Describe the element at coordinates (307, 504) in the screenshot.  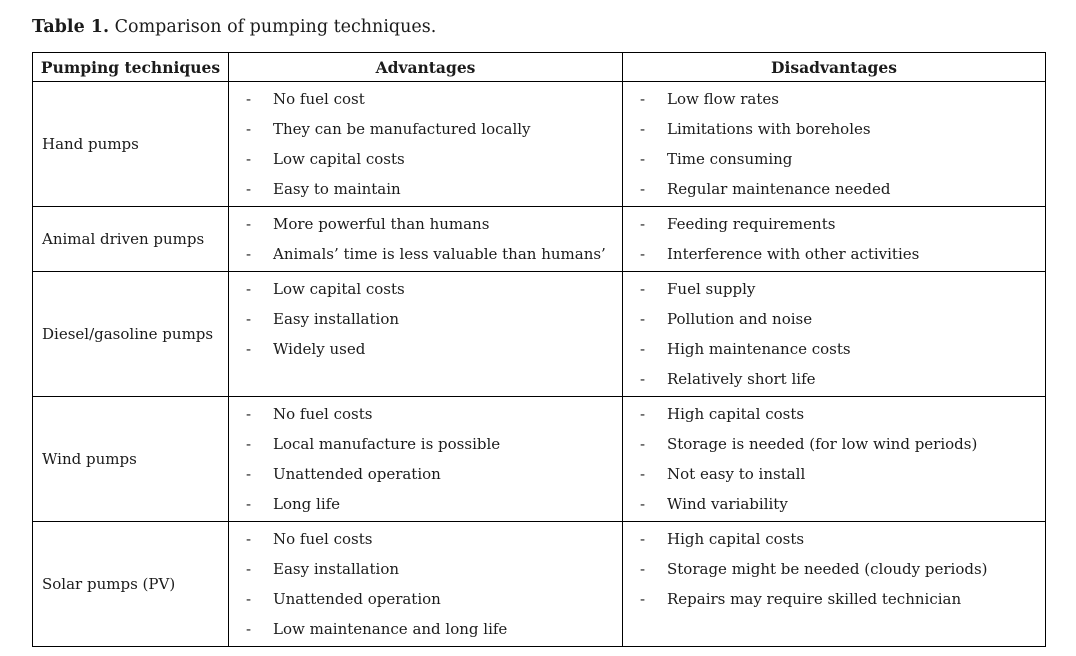
I see `list-item-text: Long life` at that location.